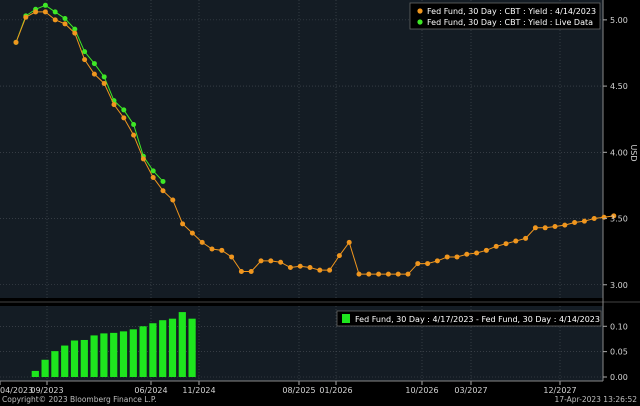  Describe the element at coordinates (89, 93) in the screenshot. I see `live-data-line` at that location.